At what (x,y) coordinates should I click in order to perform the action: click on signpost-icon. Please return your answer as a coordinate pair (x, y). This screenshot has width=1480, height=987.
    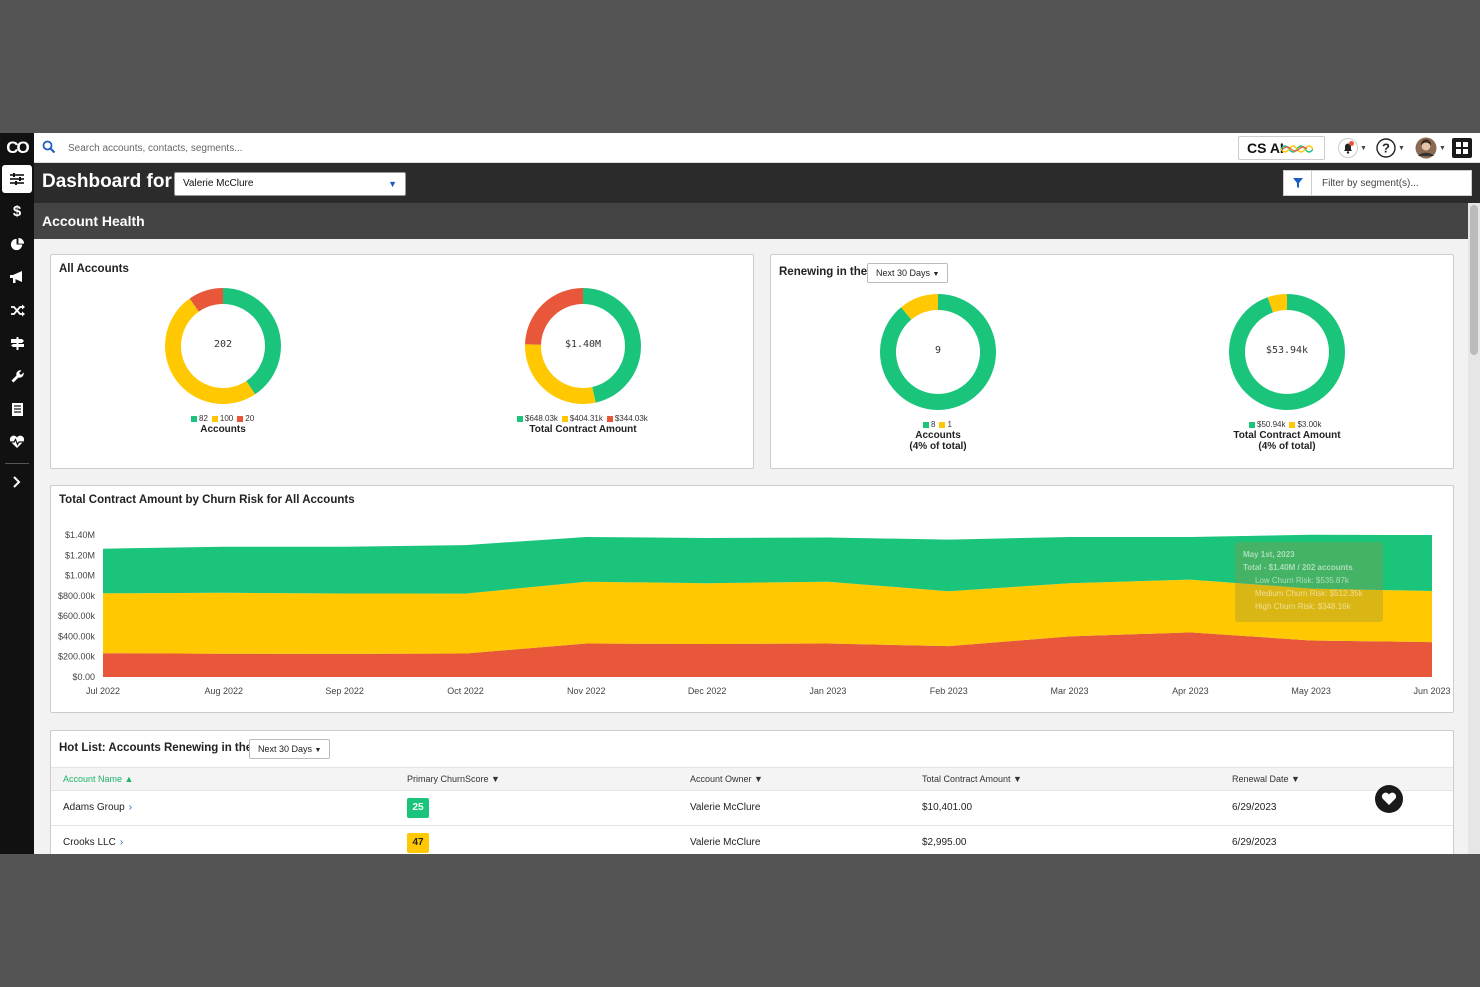
    Looking at the image, I should click on (17, 343).